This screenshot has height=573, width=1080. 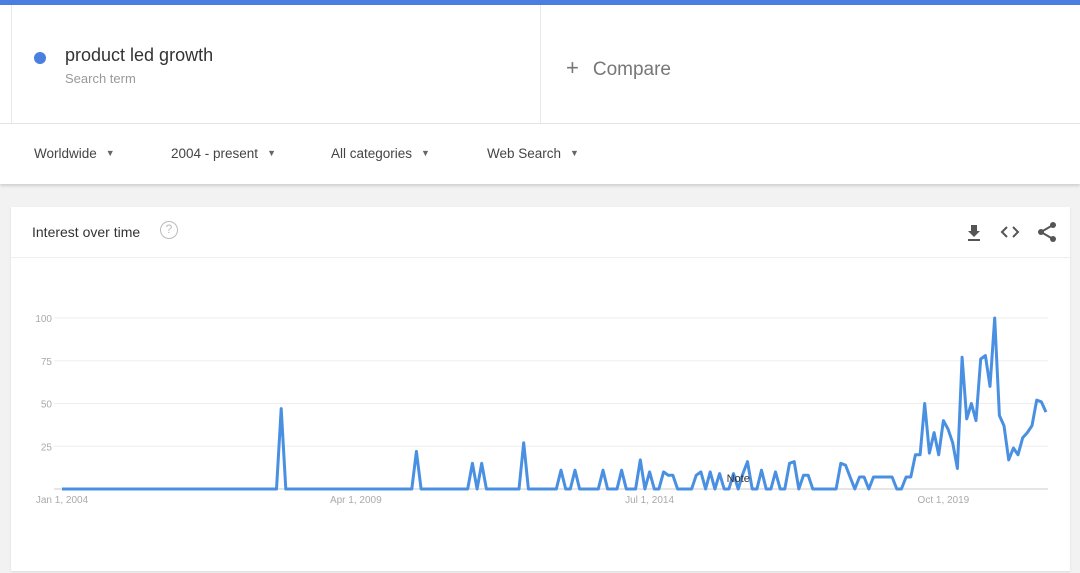 I want to click on compare-button: + Compare, so click(x=618, y=68).